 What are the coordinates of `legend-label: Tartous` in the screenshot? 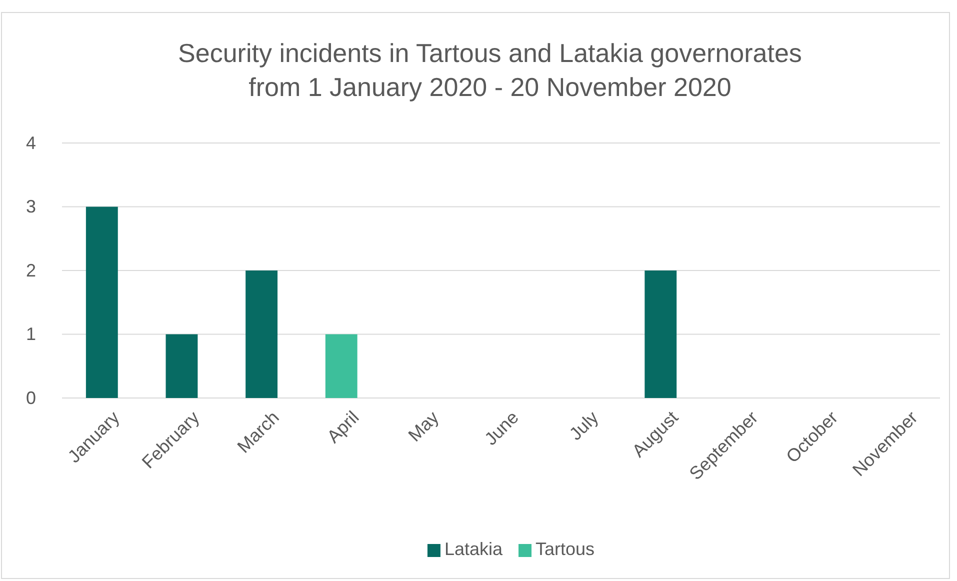 It's located at (565, 549).